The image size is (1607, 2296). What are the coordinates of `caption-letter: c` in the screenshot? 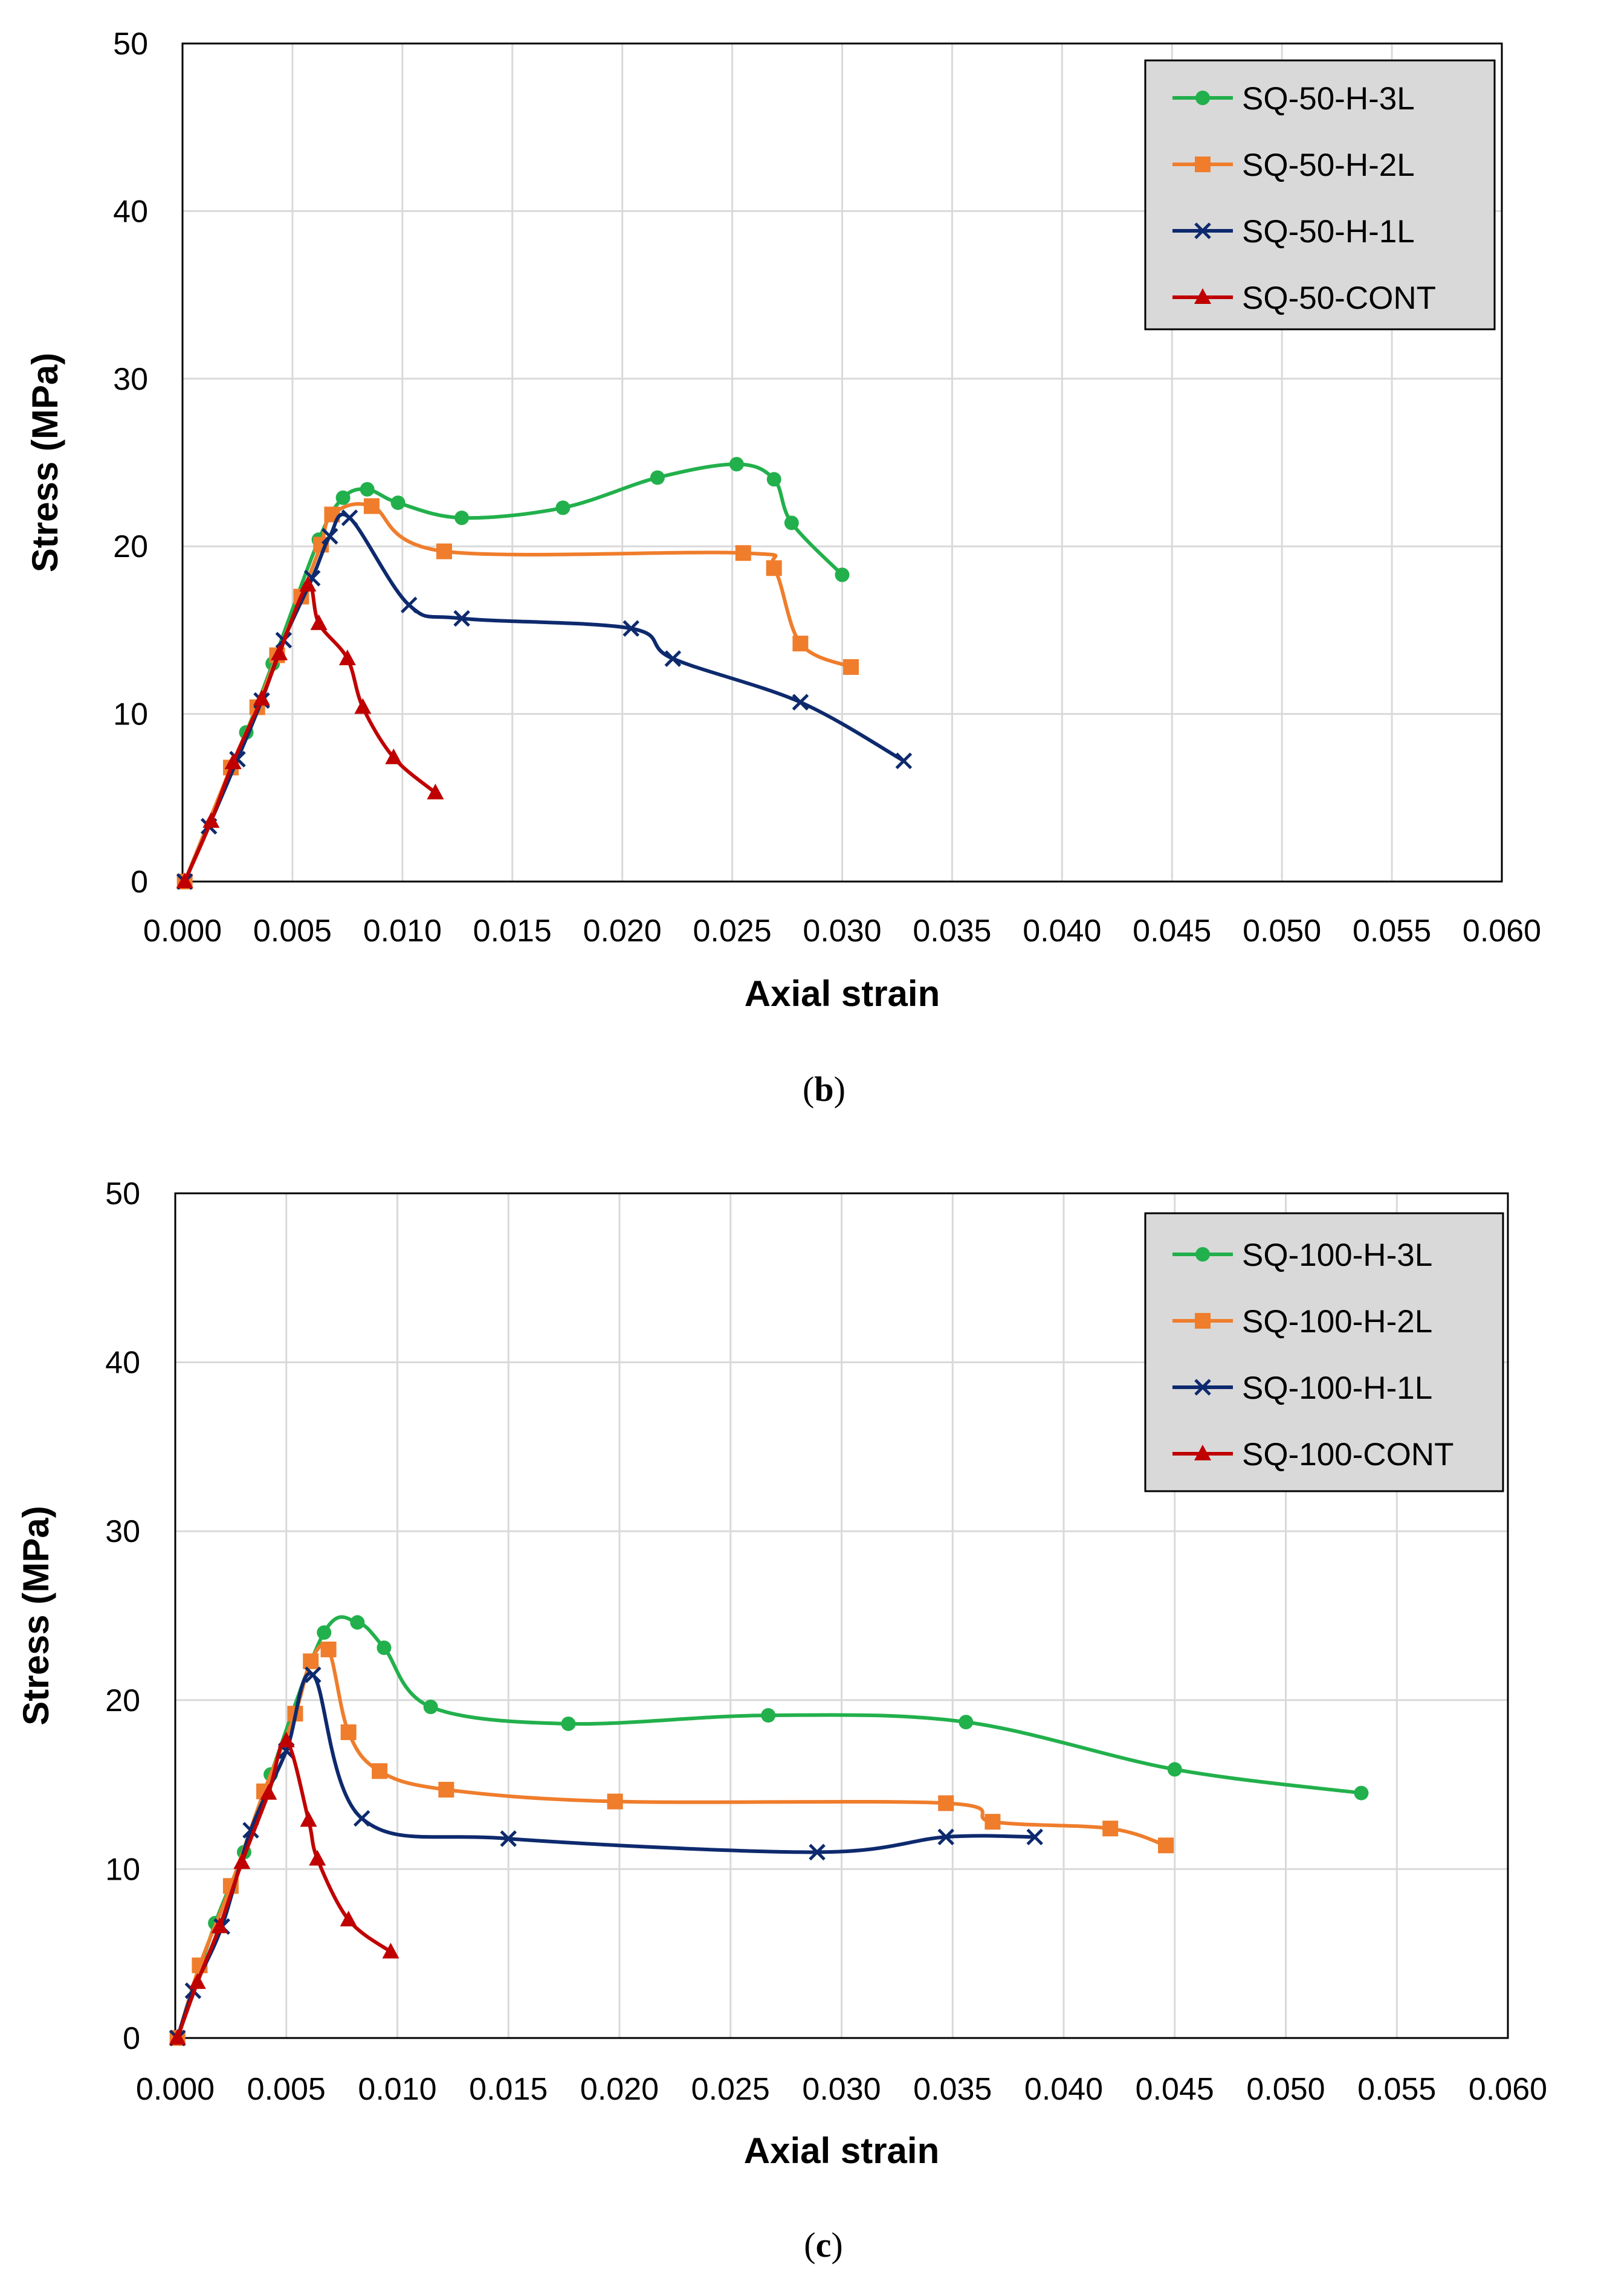 It's located at (824, 2245).